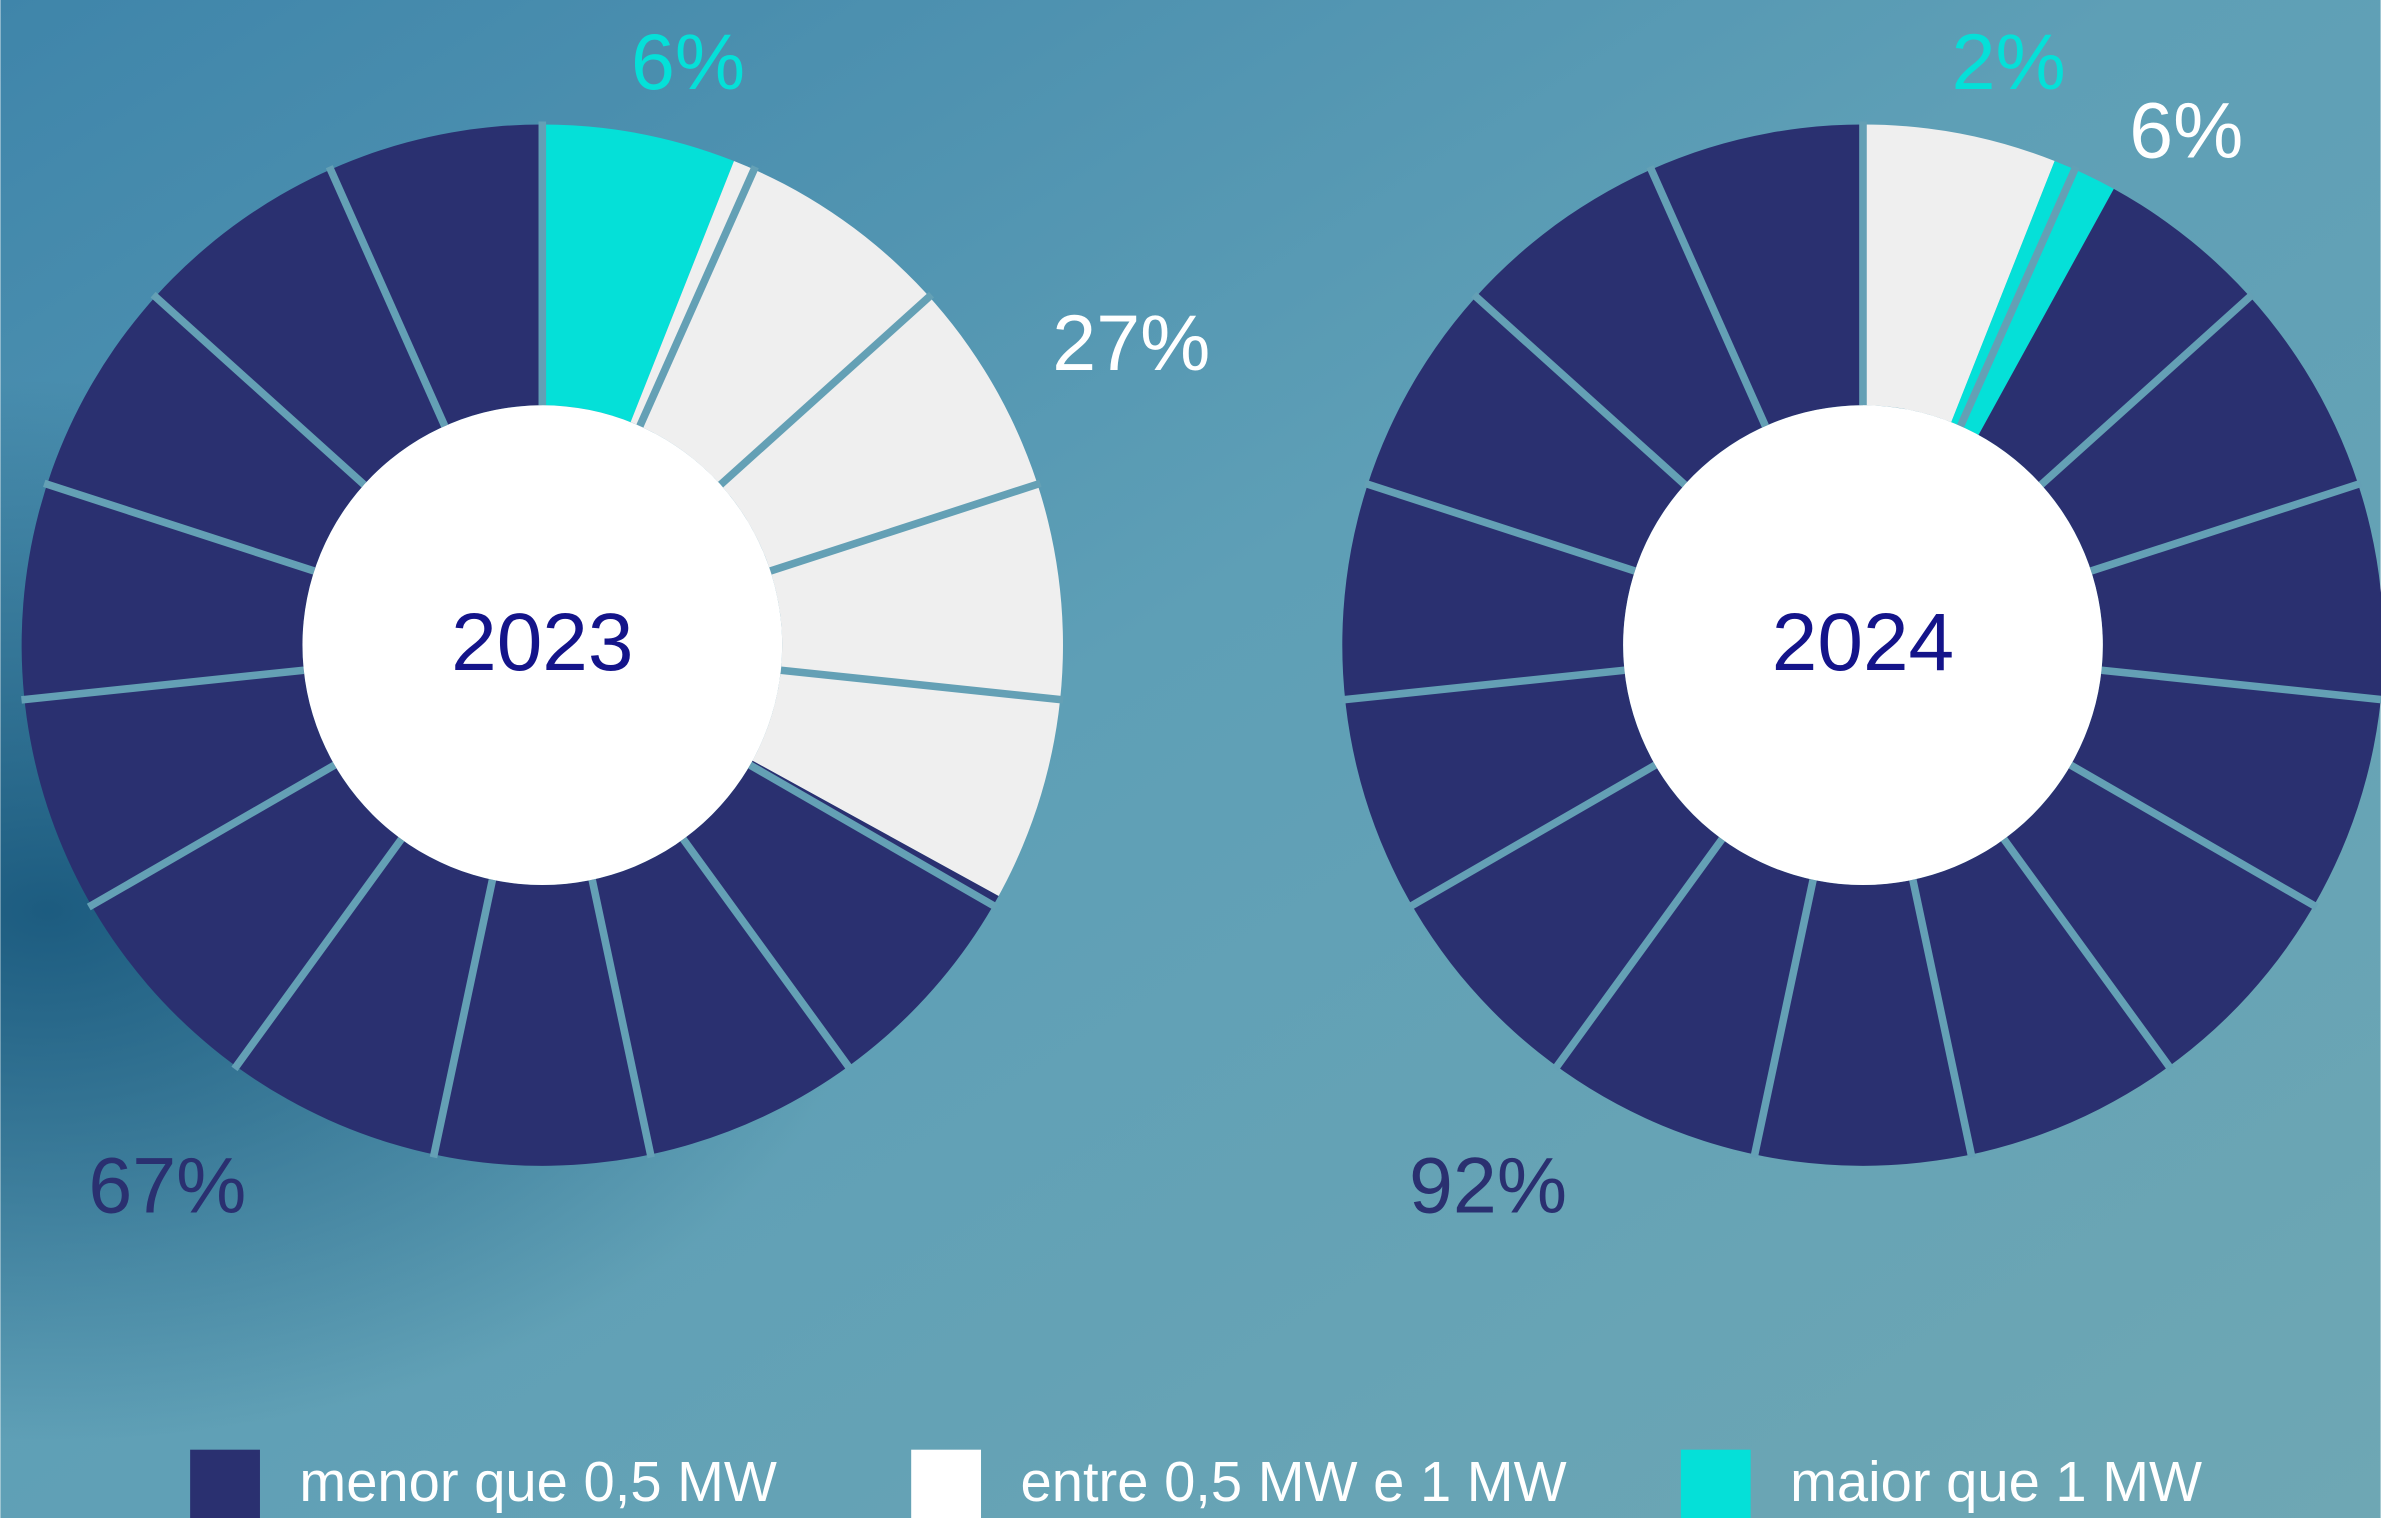 The height and width of the screenshot is (1518, 2381). What do you see at coordinates (1131, 343) in the screenshot?
I see `value-label: 27%` at bounding box center [1131, 343].